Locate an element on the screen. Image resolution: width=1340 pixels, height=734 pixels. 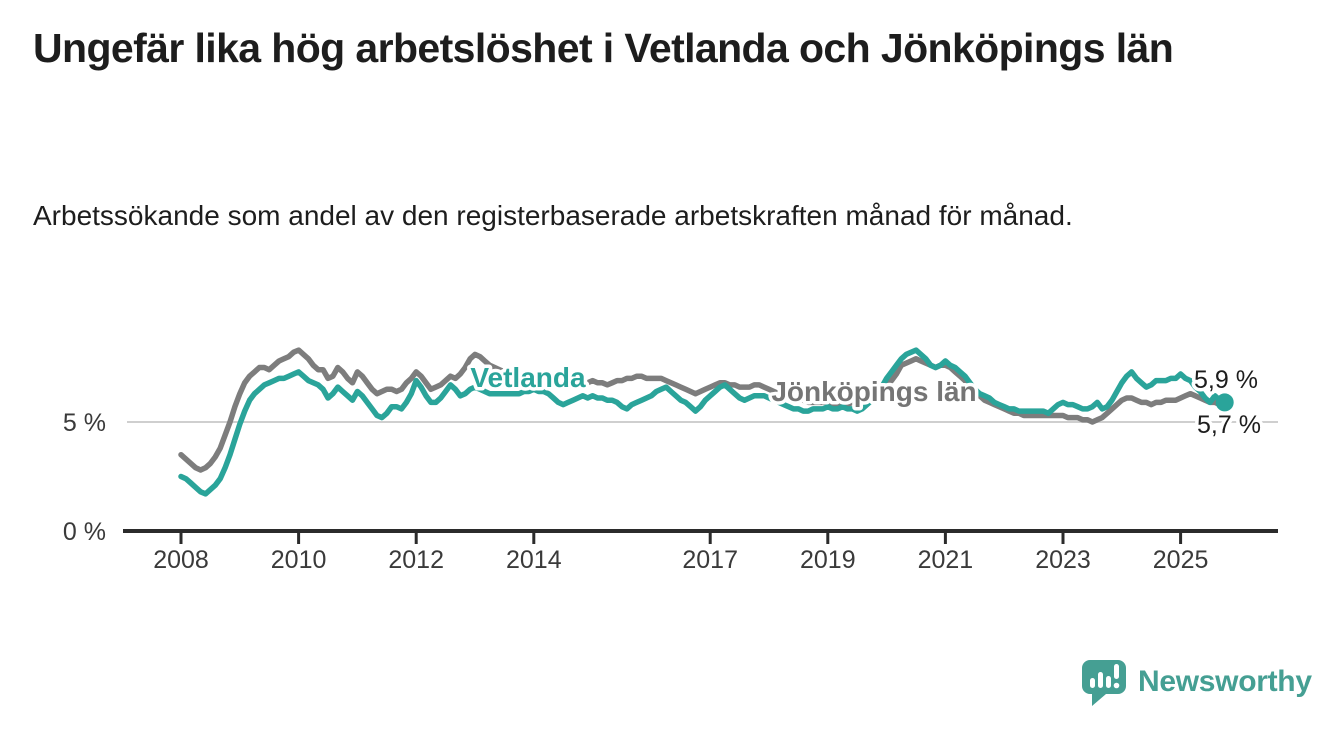
series-line-j-nk-pings-l-n is located at coordinates (703, 410).